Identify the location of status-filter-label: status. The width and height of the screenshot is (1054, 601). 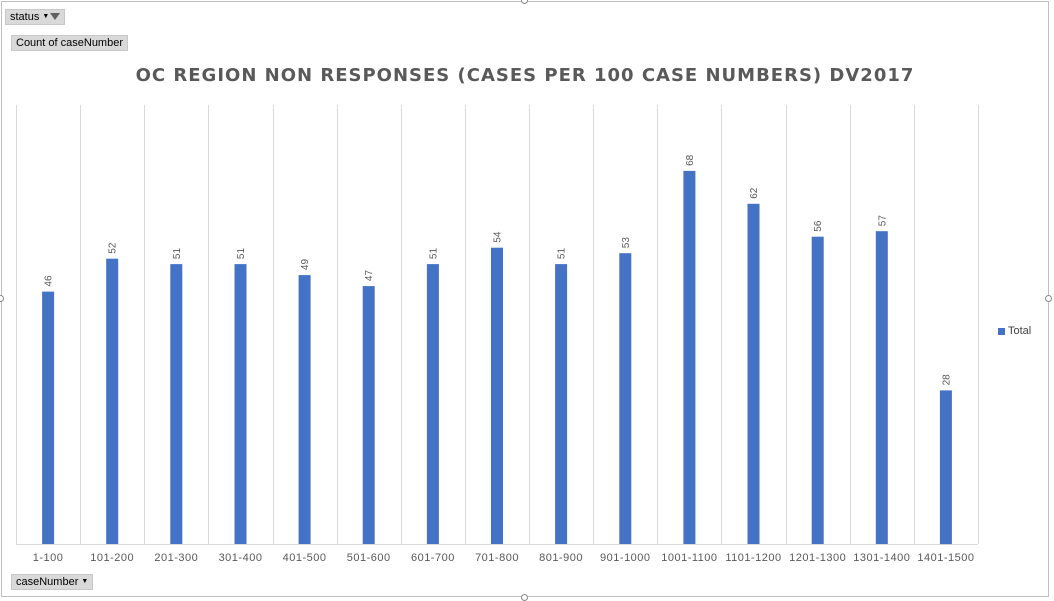
(25, 17).